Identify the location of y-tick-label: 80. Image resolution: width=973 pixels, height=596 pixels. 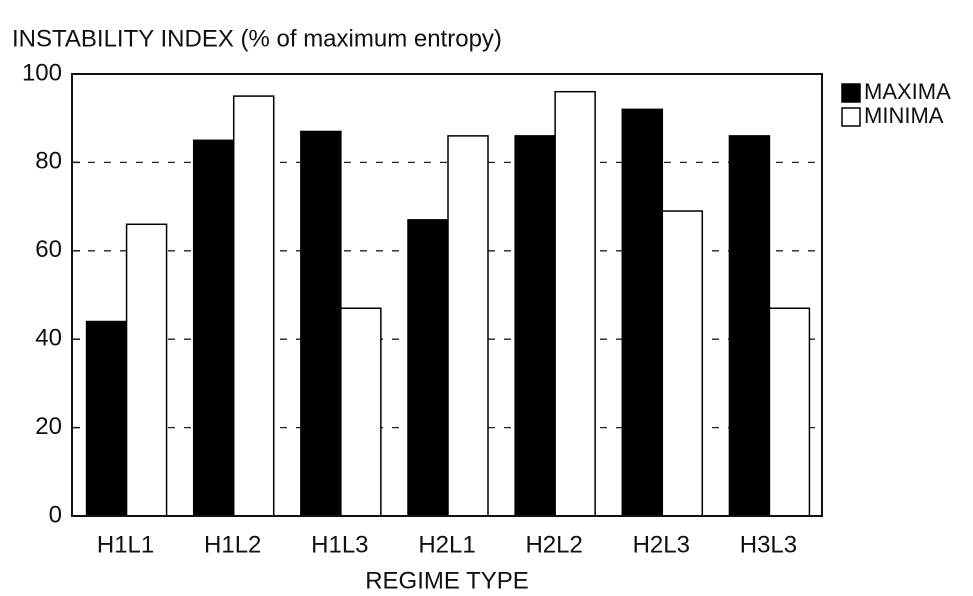
(48, 161).